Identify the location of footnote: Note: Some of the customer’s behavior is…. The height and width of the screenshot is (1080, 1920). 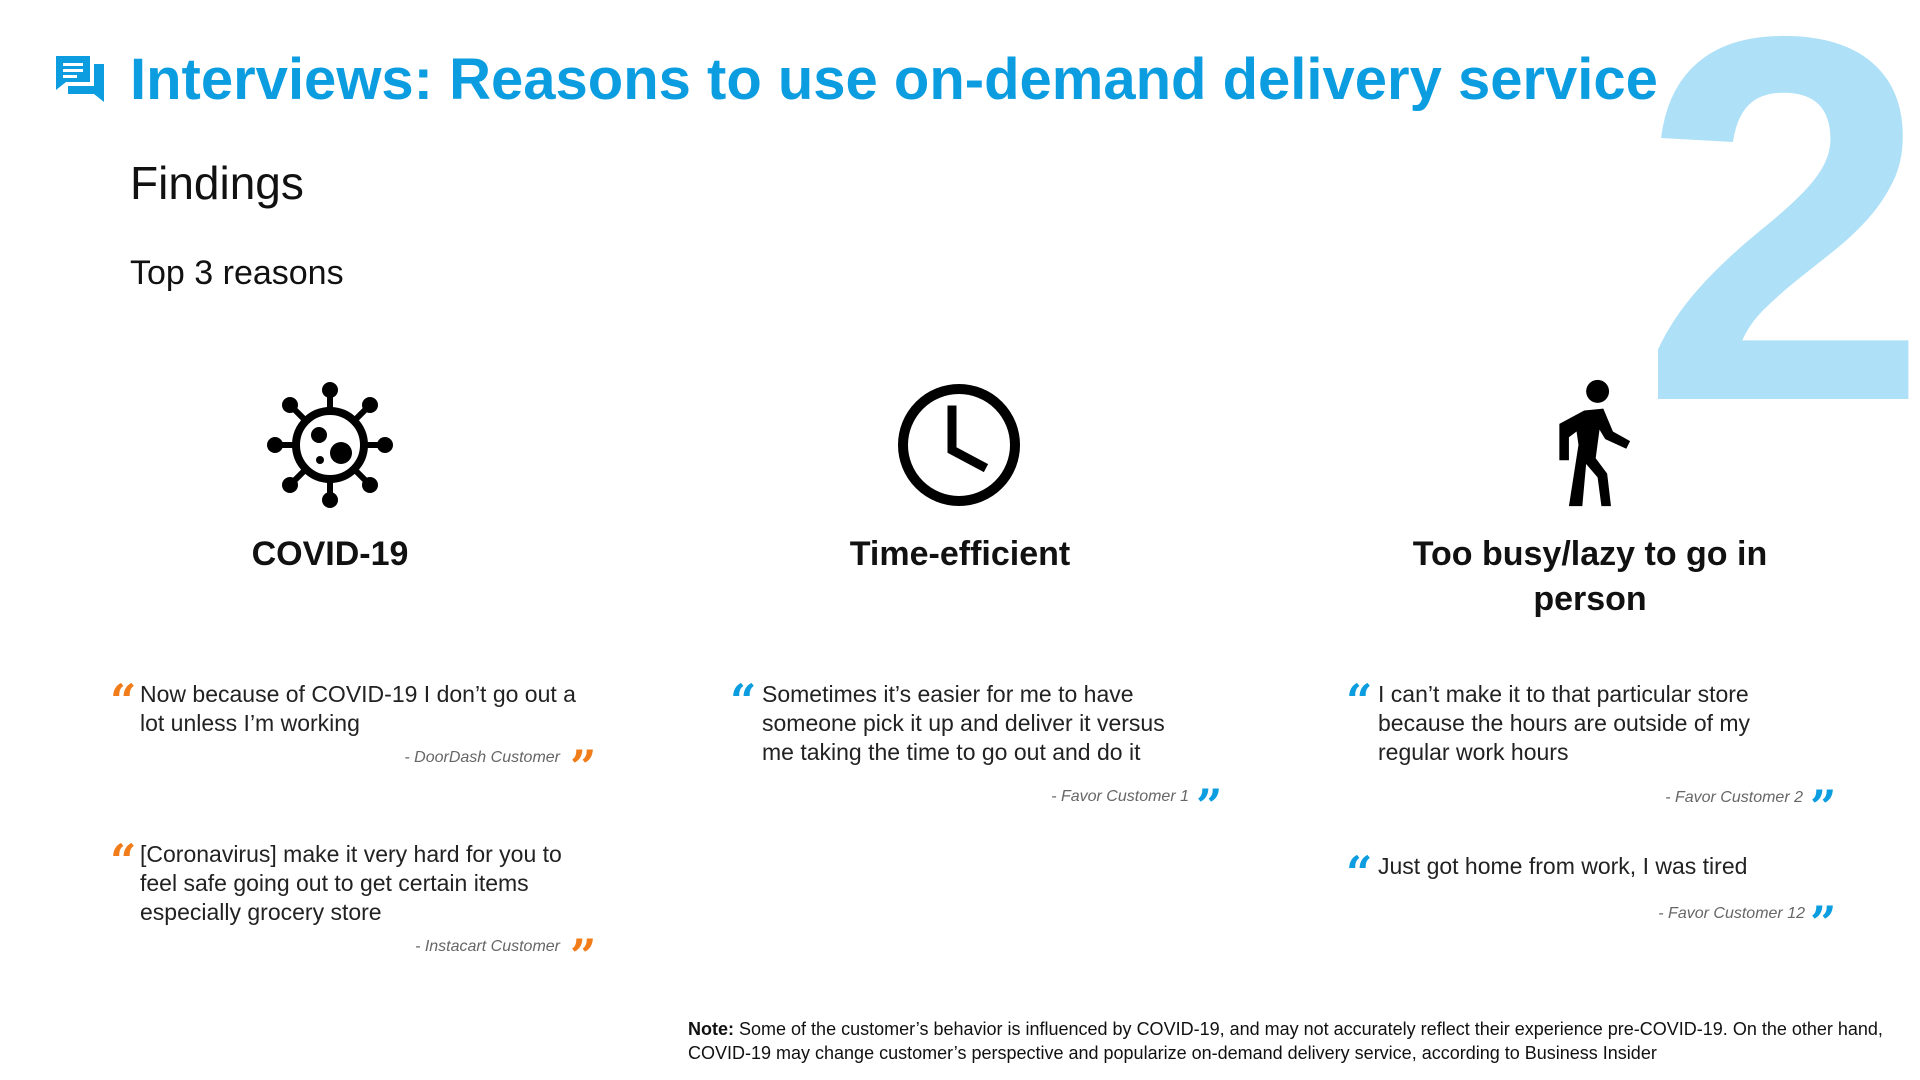
(1288, 1041).